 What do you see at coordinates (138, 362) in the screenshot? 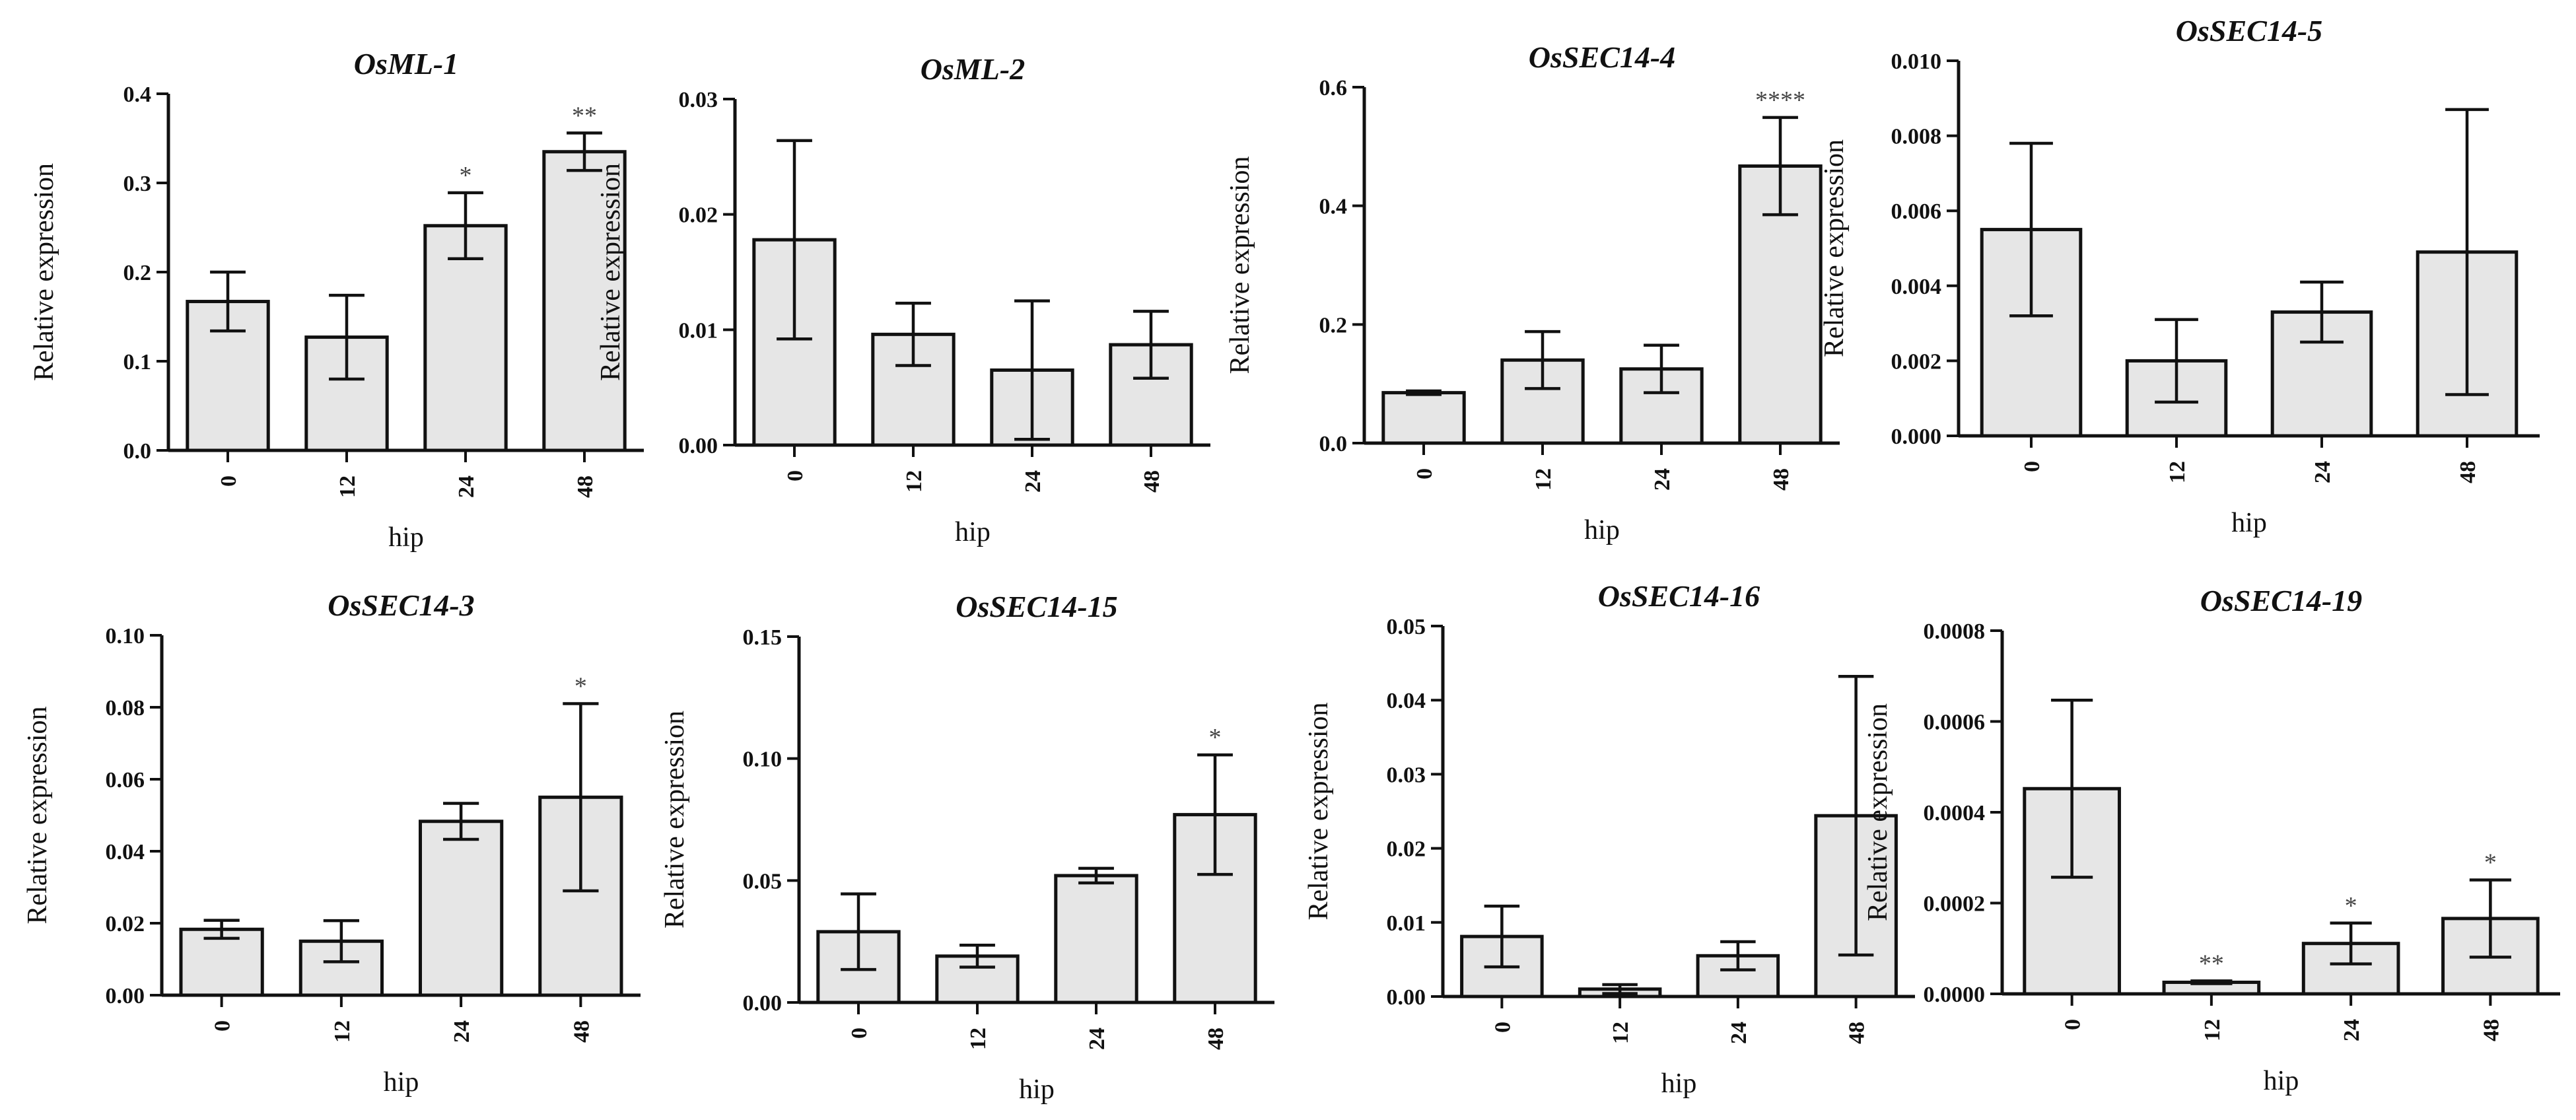
I see `y-tick-label: 0.1` at bounding box center [138, 362].